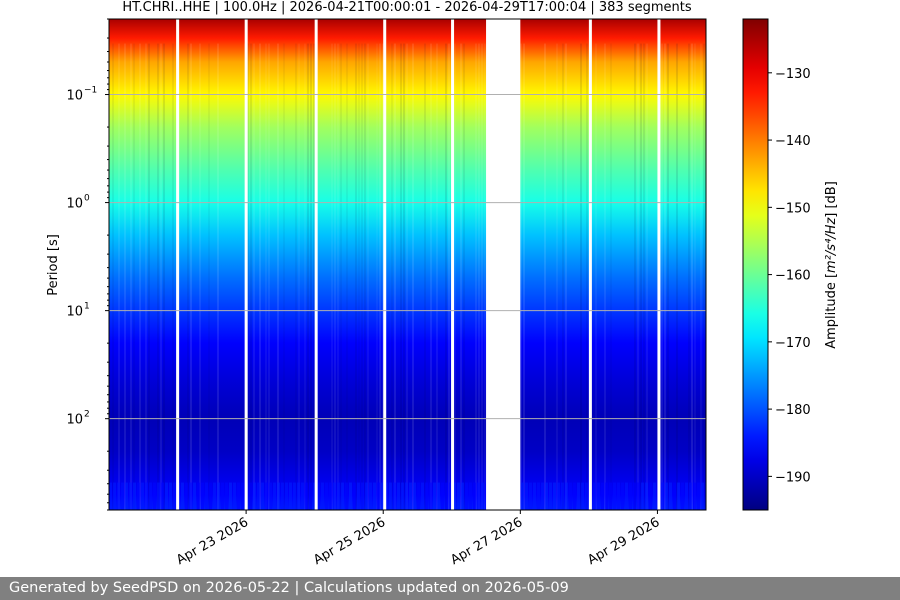 The image size is (900, 600). What do you see at coordinates (486, 541) in the screenshot?
I see `x-tick-label: Apr 27 2026` at bounding box center [486, 541].